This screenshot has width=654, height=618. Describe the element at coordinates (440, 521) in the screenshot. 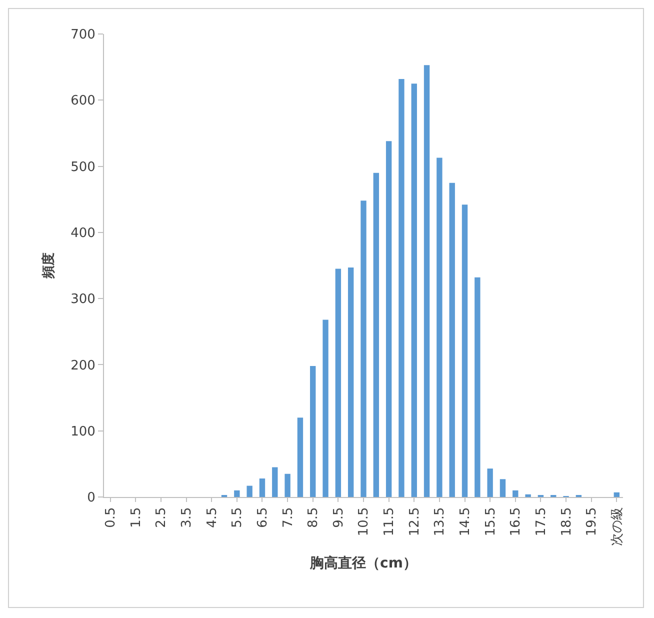

I see `x-tick-label: 13.5` at that location.